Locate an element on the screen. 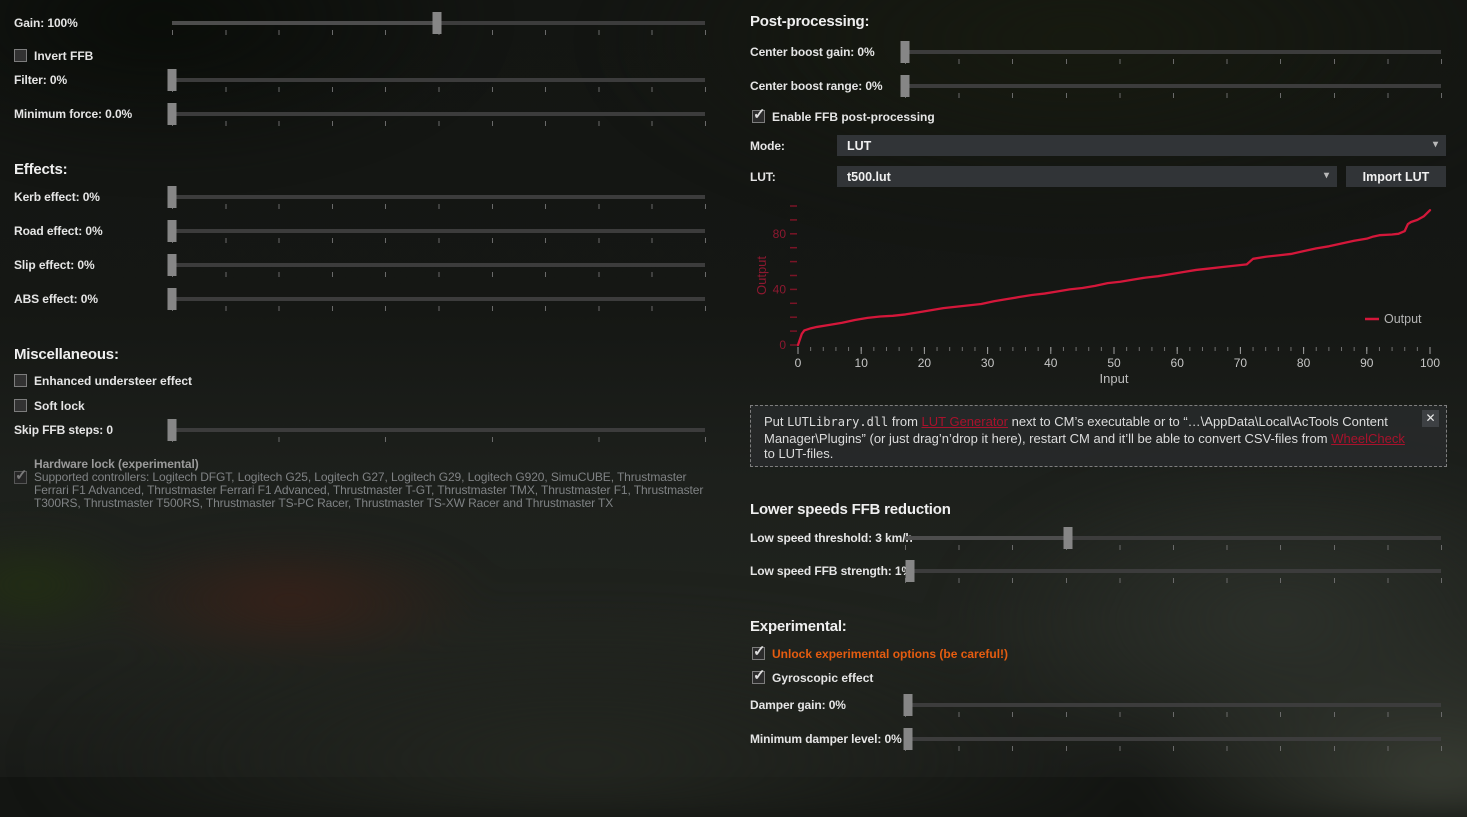  post-processing-heading: Post-processing: is located at coordinates (810, 21).